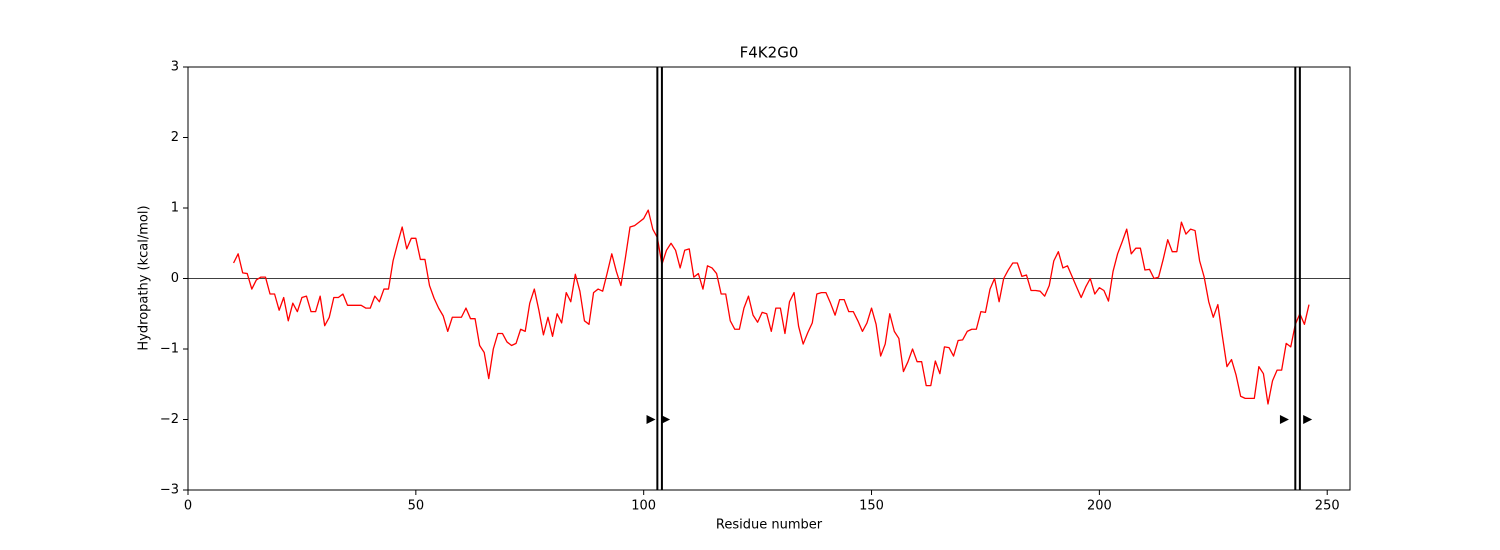 The height and width of the screenshot is (550, 1500). What do you see at coordinates (169, 490) in the screenshot?
I see `y-tick-label: −3` at bounding box center [169, 490].